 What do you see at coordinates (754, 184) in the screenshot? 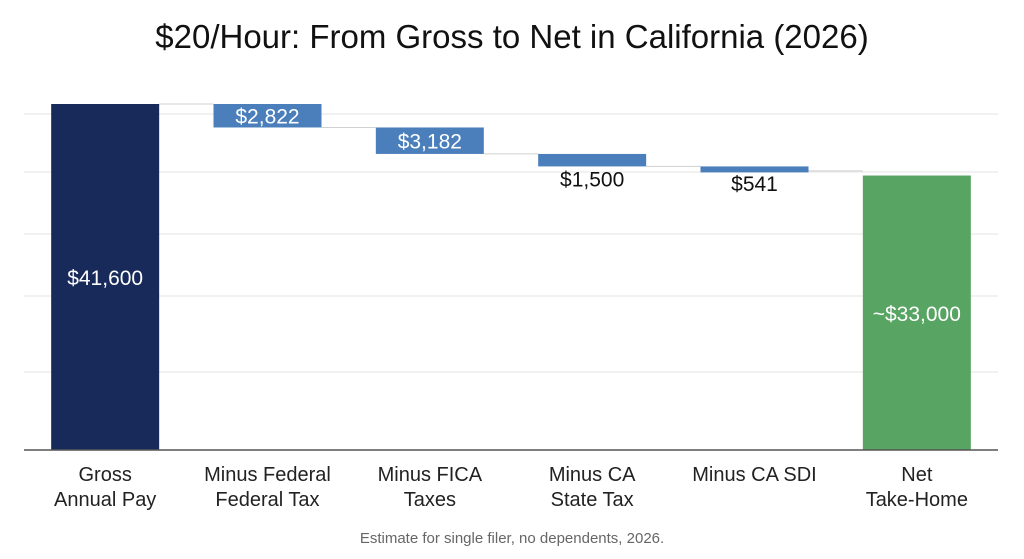
I see `value-label: $541` at bounding box center [754, 184].